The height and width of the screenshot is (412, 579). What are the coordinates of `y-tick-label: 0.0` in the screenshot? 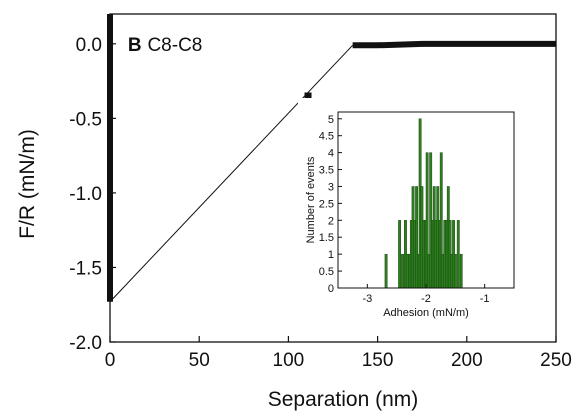 It's located at (89, 45).